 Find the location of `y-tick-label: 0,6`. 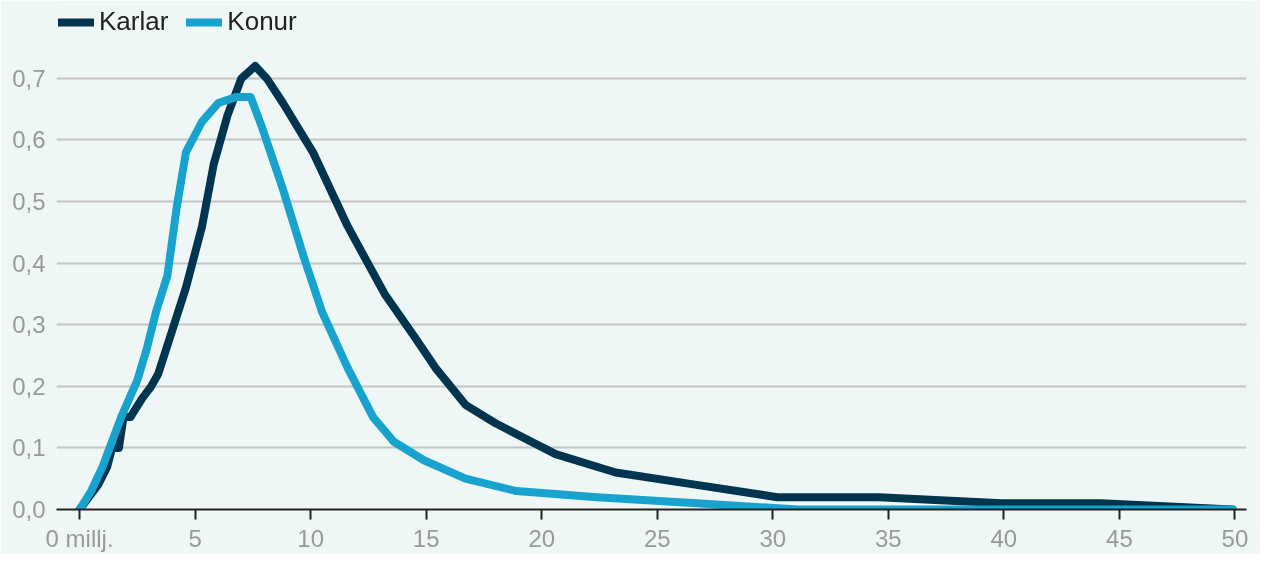

y-tick-label: 0,6 is located at coordinates (29, 140).